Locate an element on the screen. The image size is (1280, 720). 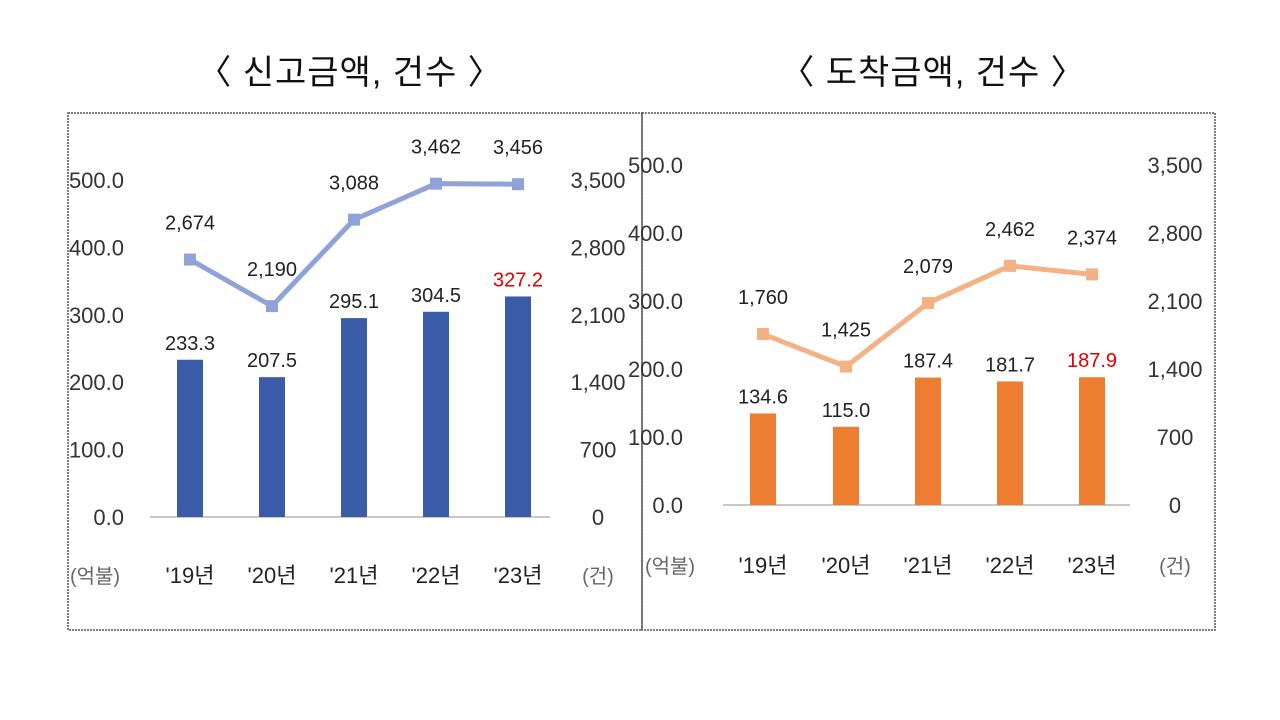
line-data-label: 3,462 is located at coordinates (436, 148).